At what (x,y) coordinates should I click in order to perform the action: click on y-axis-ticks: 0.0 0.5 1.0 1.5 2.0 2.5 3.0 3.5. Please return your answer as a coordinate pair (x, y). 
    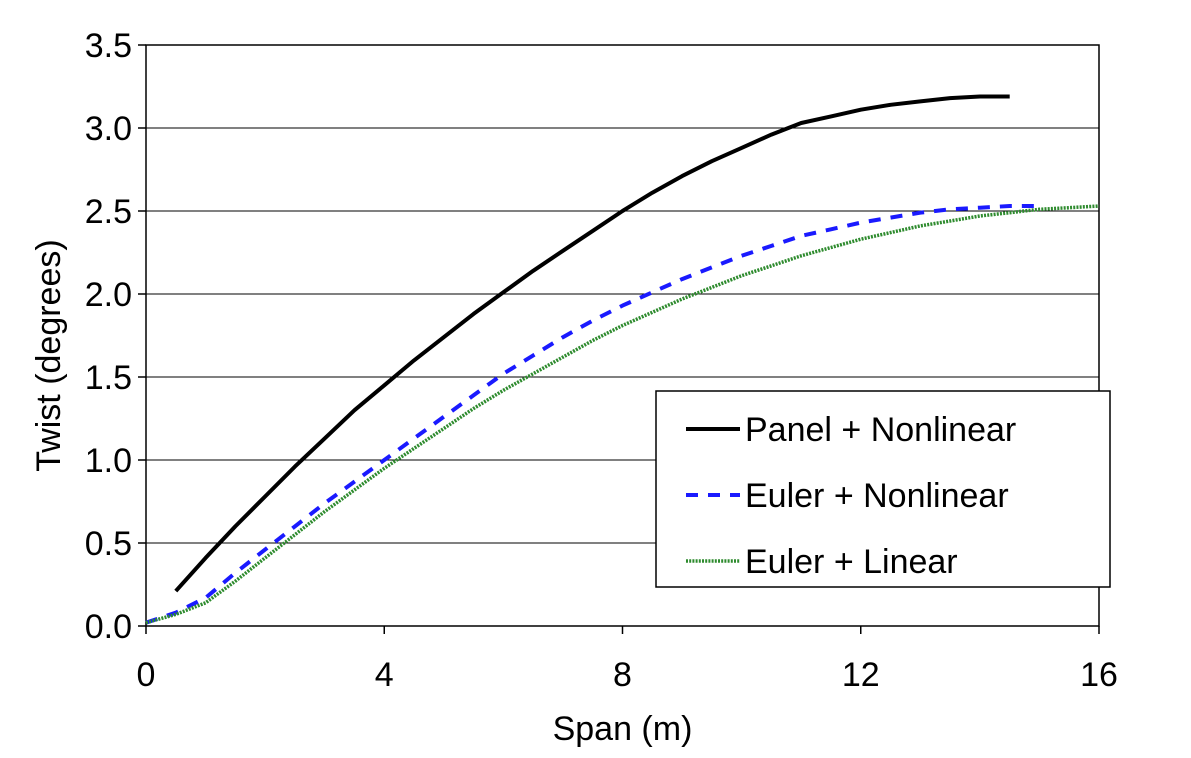
    Looking at the image, I should click on (115, 336).